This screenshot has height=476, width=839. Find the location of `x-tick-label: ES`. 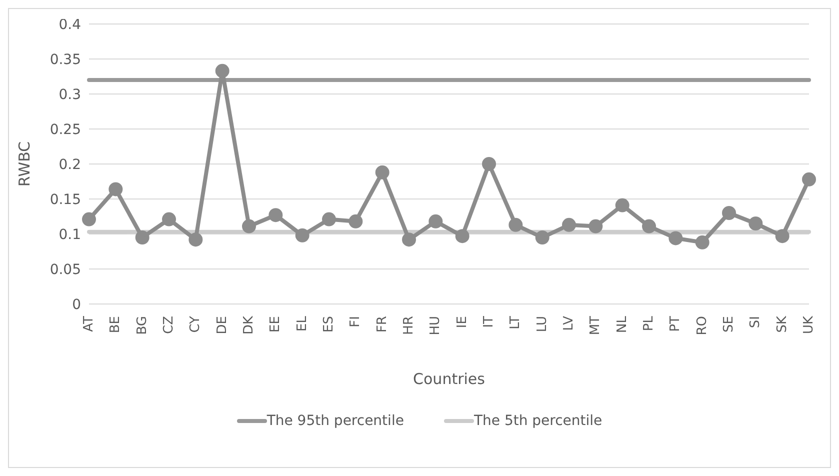

x-tick-label: ES is located at coordinates (329, 324).